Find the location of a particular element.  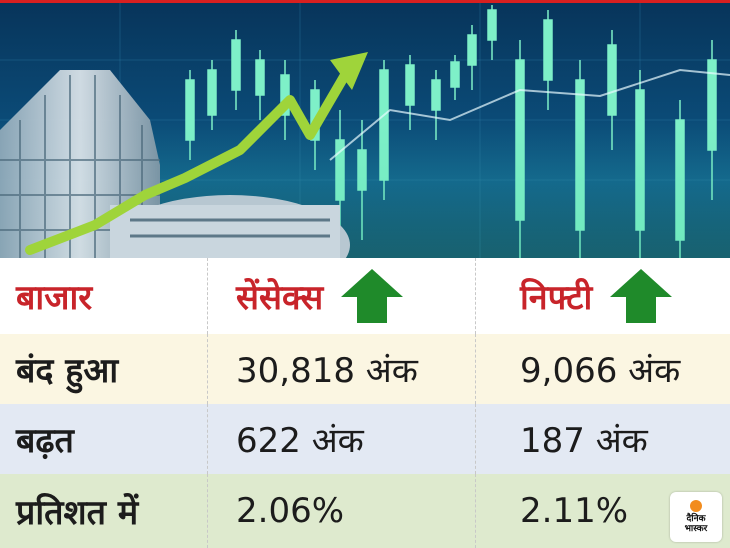

header-cell-sensex: सेंसेक्स is located at coordinates (341, 296).